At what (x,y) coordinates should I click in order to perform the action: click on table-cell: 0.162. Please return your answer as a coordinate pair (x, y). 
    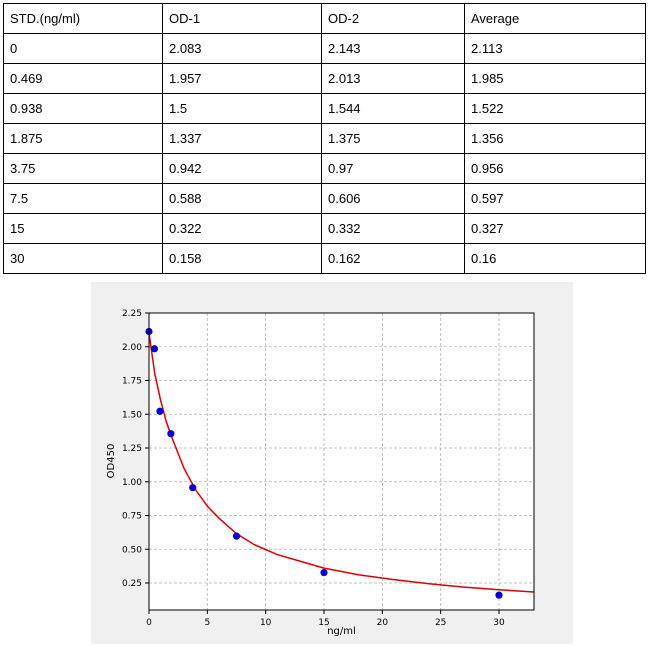
    Looking at the image, I should click on (393, 258).